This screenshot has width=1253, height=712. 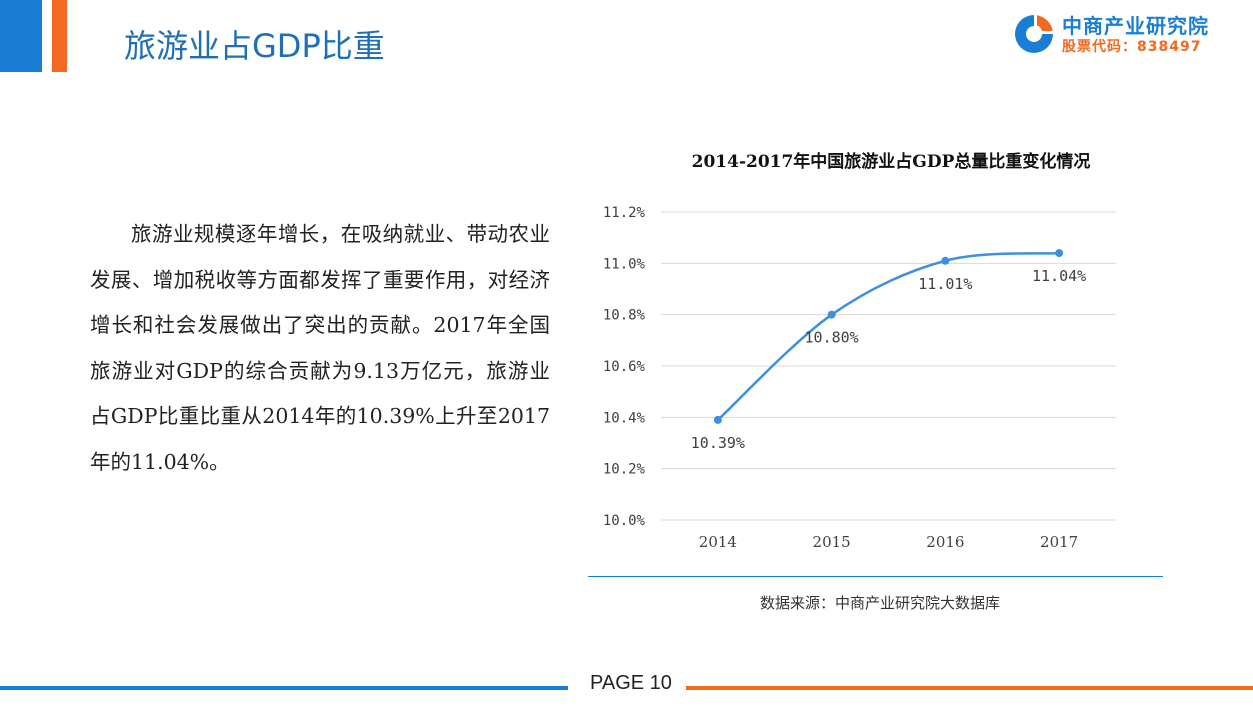 What do you see at coordinates (1034, 34) in the screenshot?
I see `zhongshang-logo-icon` at bounding box center [1034, 34].